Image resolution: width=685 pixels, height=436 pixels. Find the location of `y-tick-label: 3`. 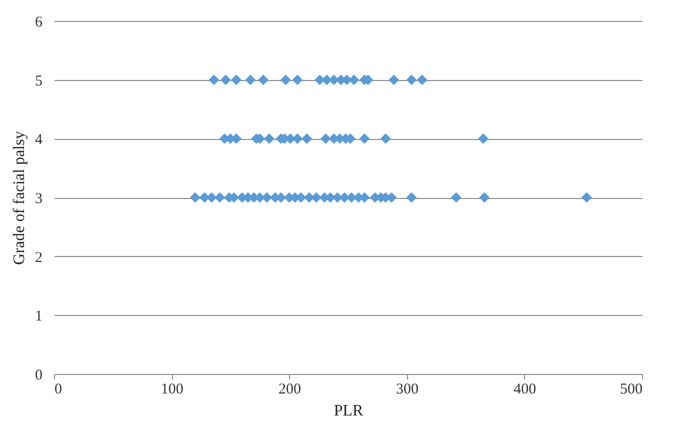

y-tick-label: 3 is located at coordinates (38, 199).